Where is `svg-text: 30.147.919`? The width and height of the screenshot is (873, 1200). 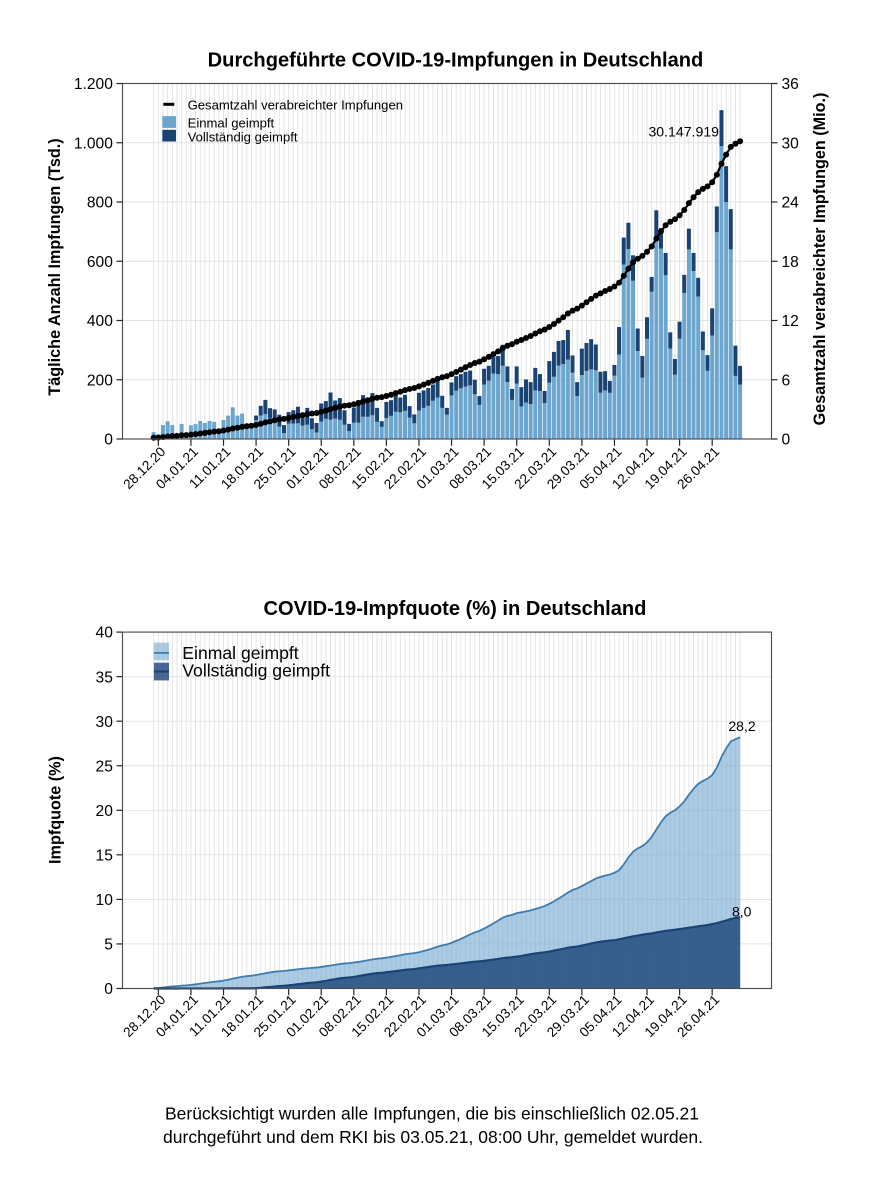 svg-text: 30.147.919 is located at coordinates (683, 132).